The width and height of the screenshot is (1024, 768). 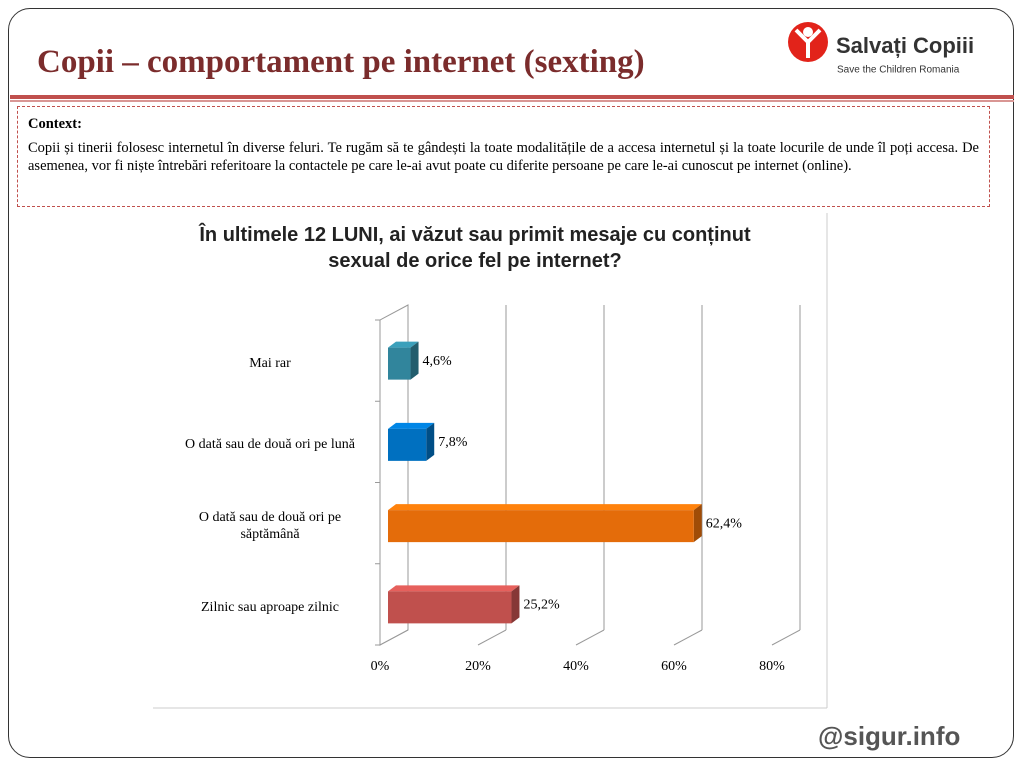 I want to click on value-label: 7,8%, so click(x=453, y=442).